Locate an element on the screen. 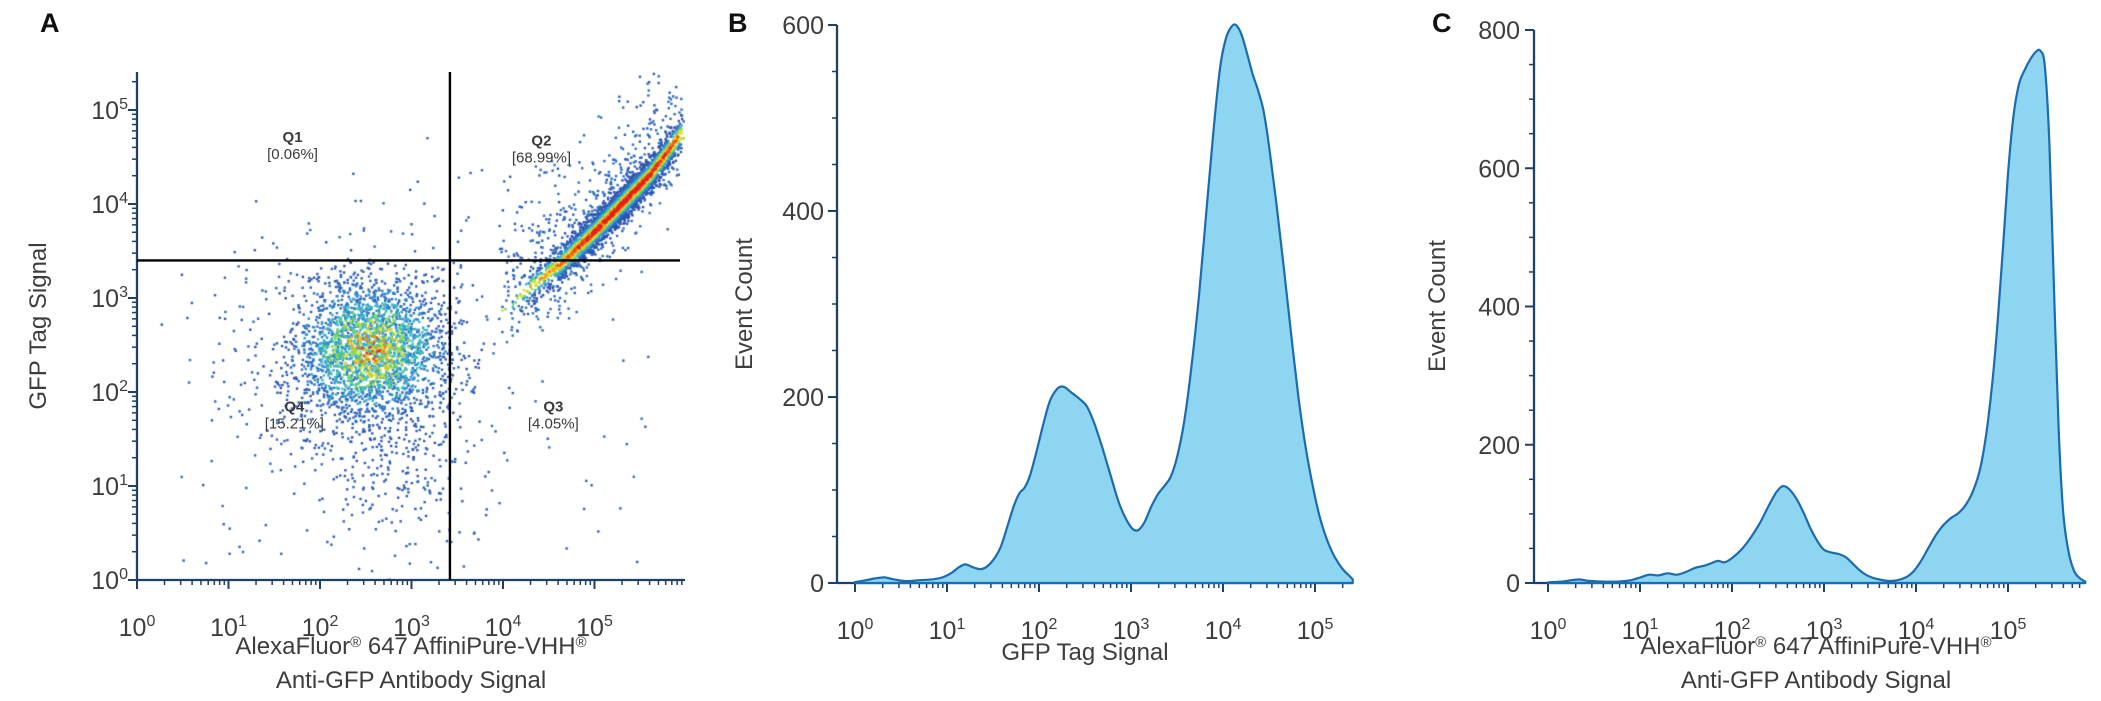  svg-text: Q3 is located at coordinates (553, 407).